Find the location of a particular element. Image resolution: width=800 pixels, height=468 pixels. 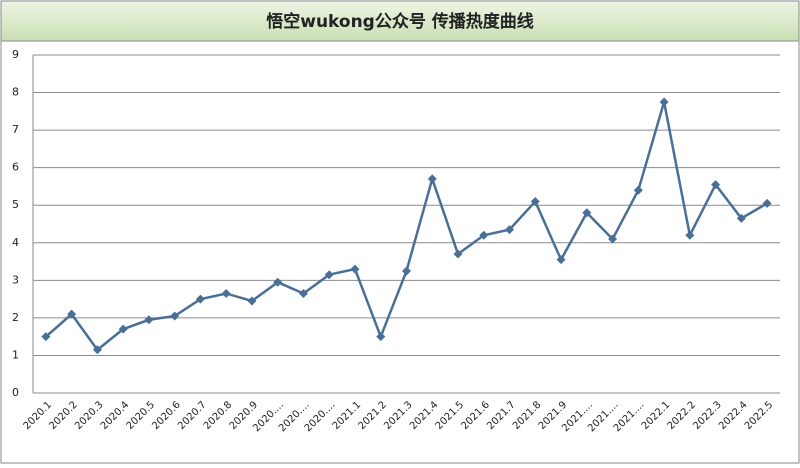

title-banner is located at coordinates (400, 21).